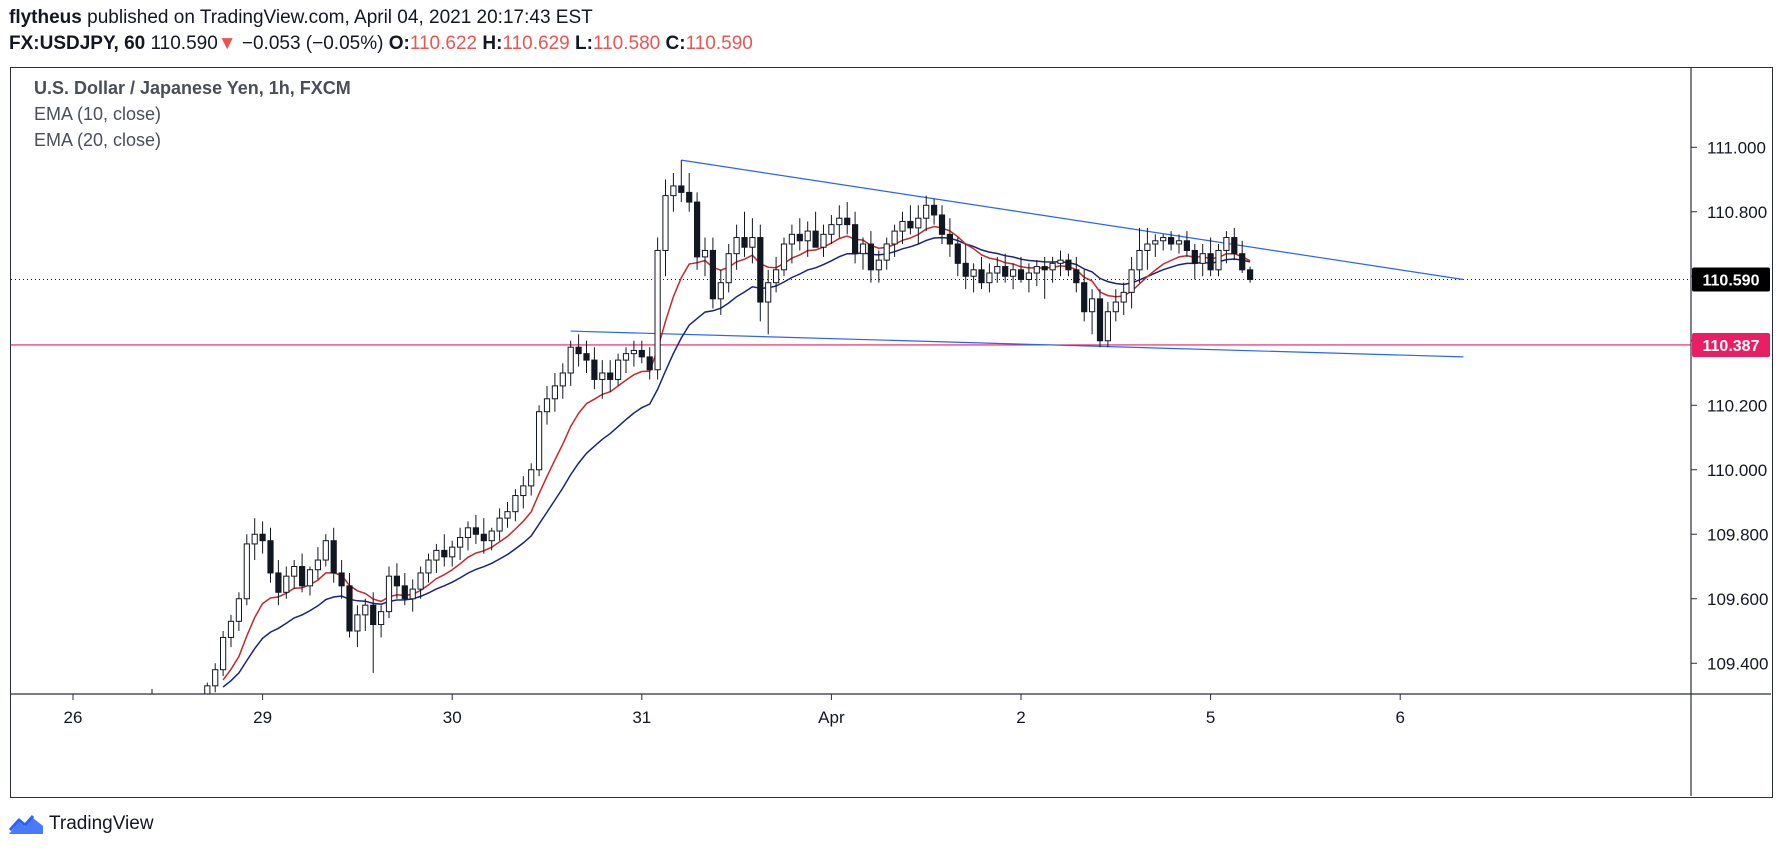  I want to click on y-tick-label: 109.800, so click(1737, 534).